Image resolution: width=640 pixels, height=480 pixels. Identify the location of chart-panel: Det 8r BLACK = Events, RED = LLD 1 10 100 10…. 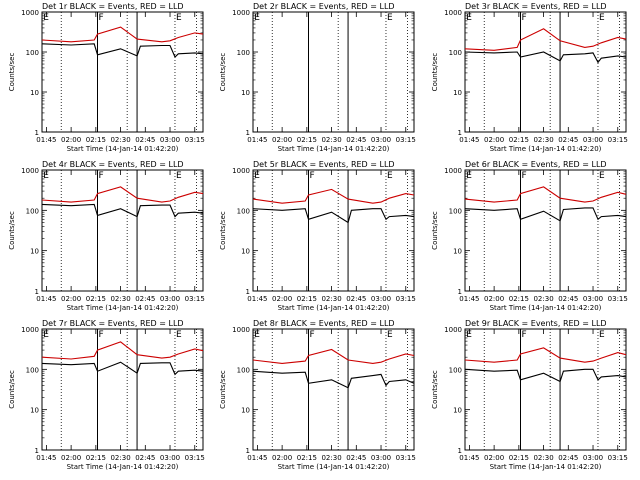
(317, 395).